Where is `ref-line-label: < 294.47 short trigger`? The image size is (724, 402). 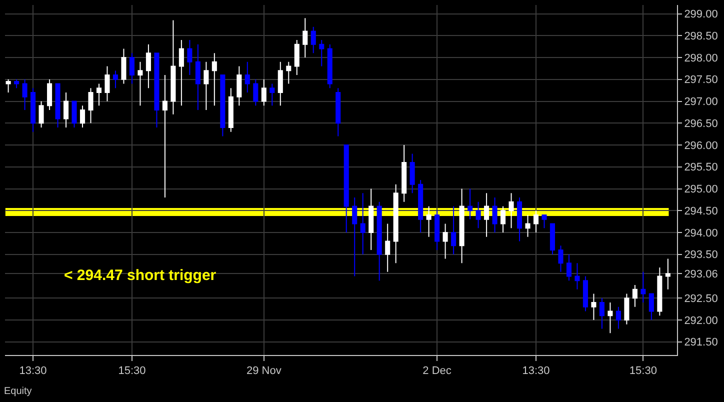 ref-line-label: < 294.47 short trigger is located at coordinates (140, 275).